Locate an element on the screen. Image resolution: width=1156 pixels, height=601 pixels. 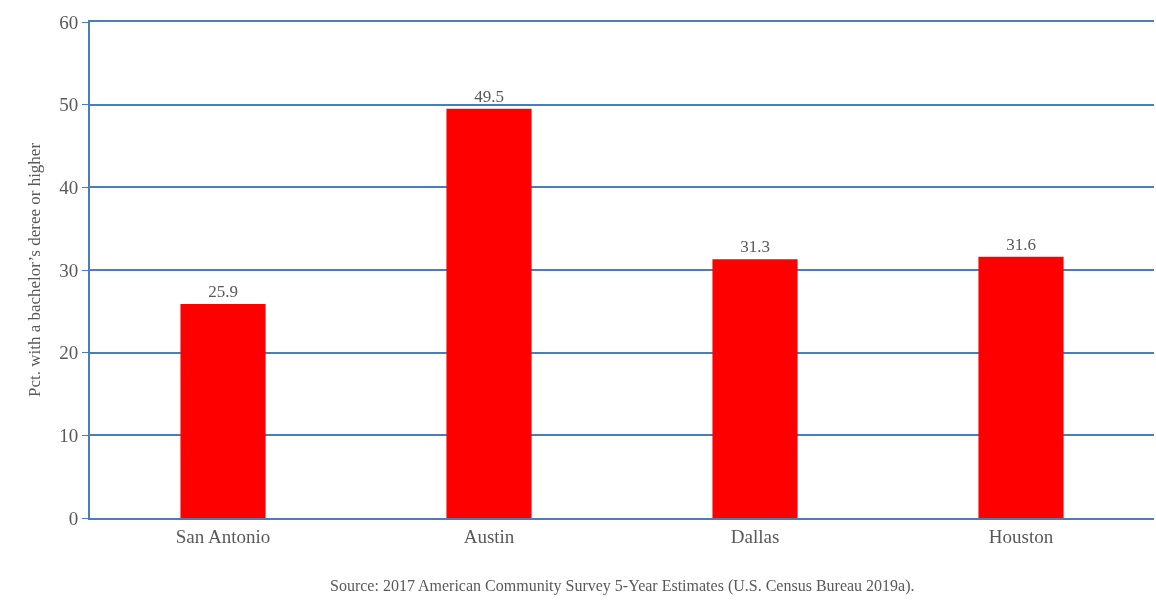
y-tick-label: 20 is located at coordinates (69, 353).